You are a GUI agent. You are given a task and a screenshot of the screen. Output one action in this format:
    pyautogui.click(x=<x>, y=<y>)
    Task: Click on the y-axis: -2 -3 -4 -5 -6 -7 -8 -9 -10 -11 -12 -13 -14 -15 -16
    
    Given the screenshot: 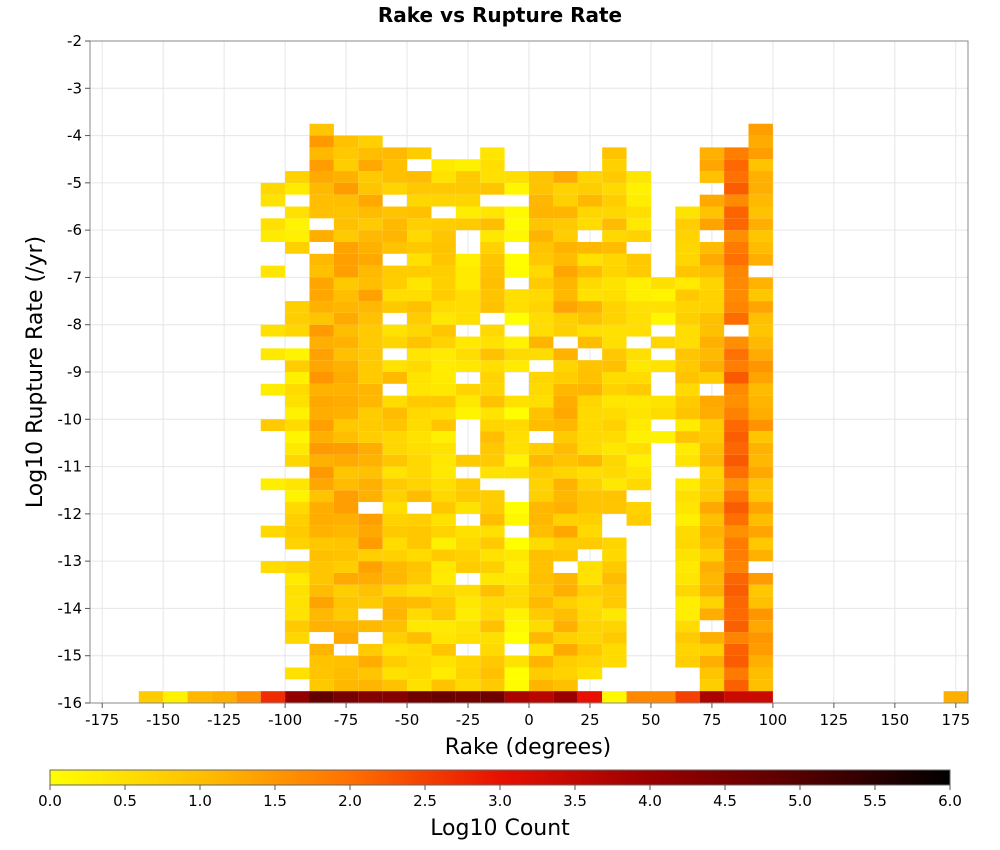 What is the action you would take?
    pyautogui.click(x=74, y=372)
    